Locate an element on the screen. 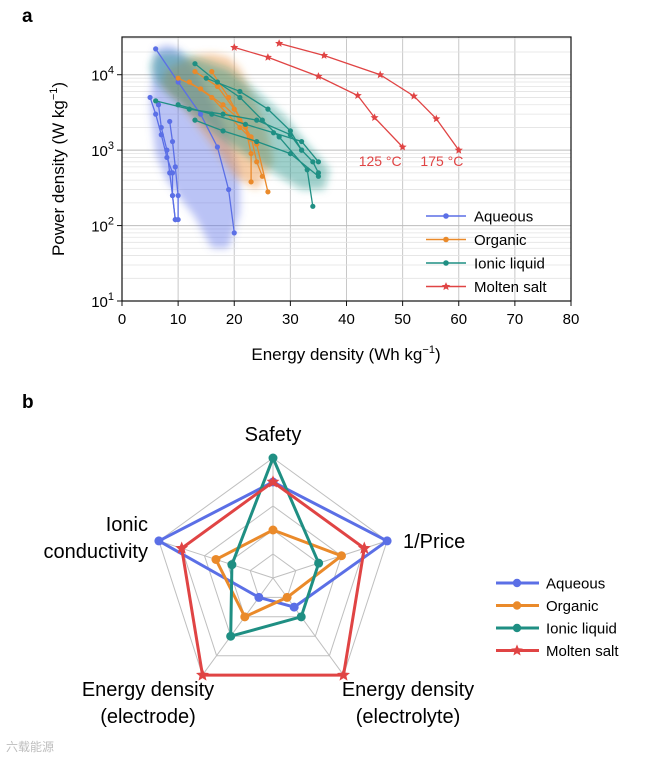 The image size is (653, 762). radar-series-ionic-liquid is located at coordinates (275, 547).